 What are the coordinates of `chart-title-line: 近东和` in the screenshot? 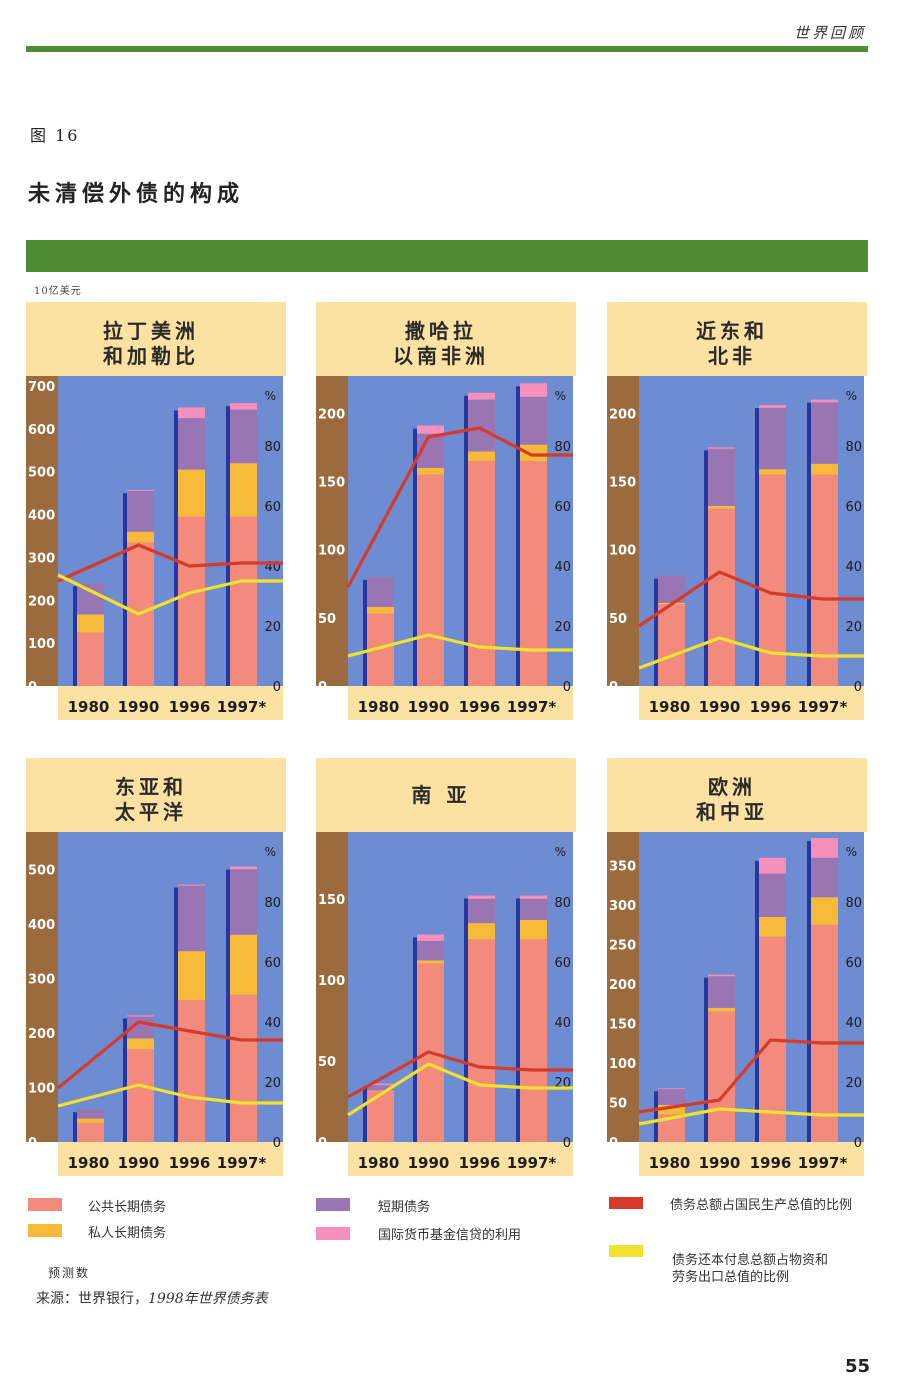 It's located at (732, 331).